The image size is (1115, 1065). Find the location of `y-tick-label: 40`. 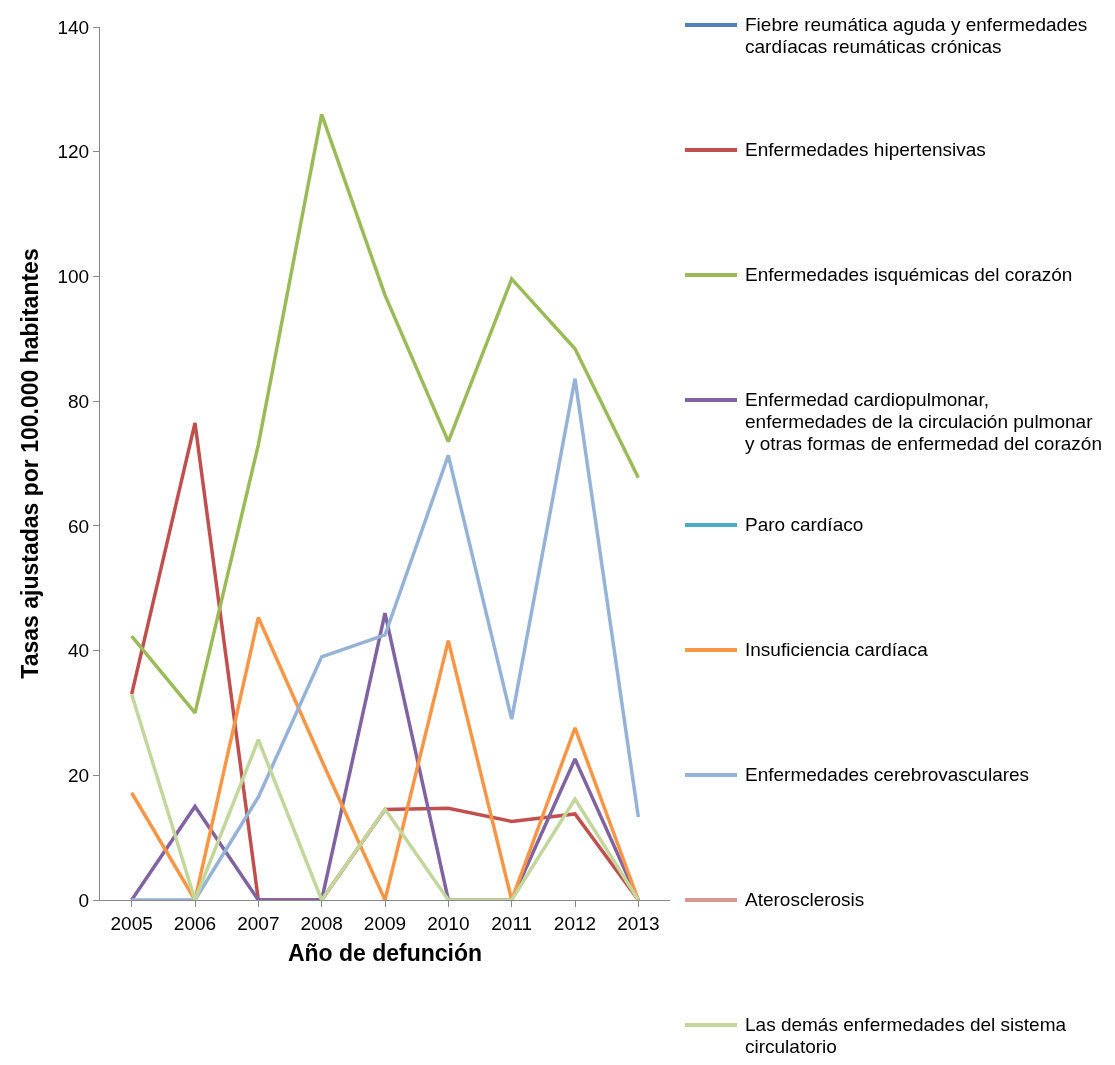

y-tick-label: 40 is located at coordinates (79, 651).